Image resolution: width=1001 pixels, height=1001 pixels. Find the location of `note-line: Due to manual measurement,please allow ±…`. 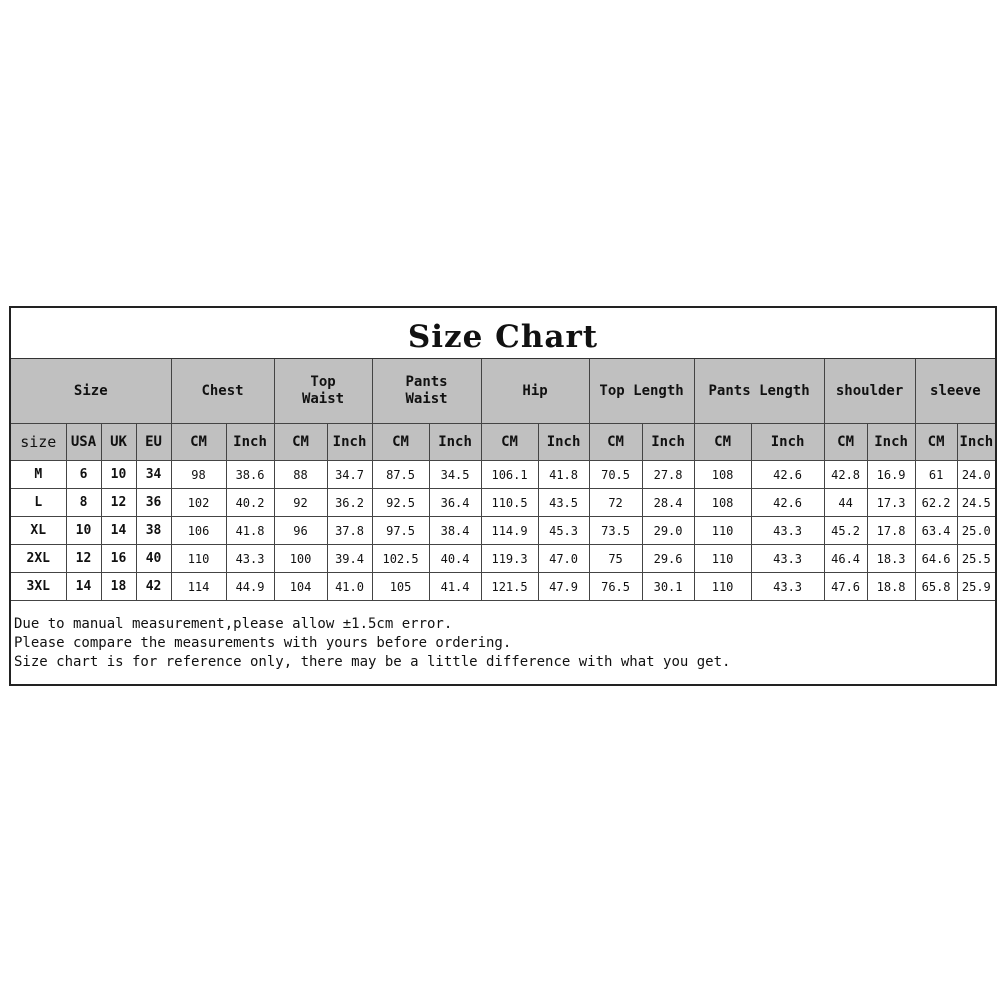

note-line: Due to manual measurement,please allow ±… is located at coordinates (233, 624).